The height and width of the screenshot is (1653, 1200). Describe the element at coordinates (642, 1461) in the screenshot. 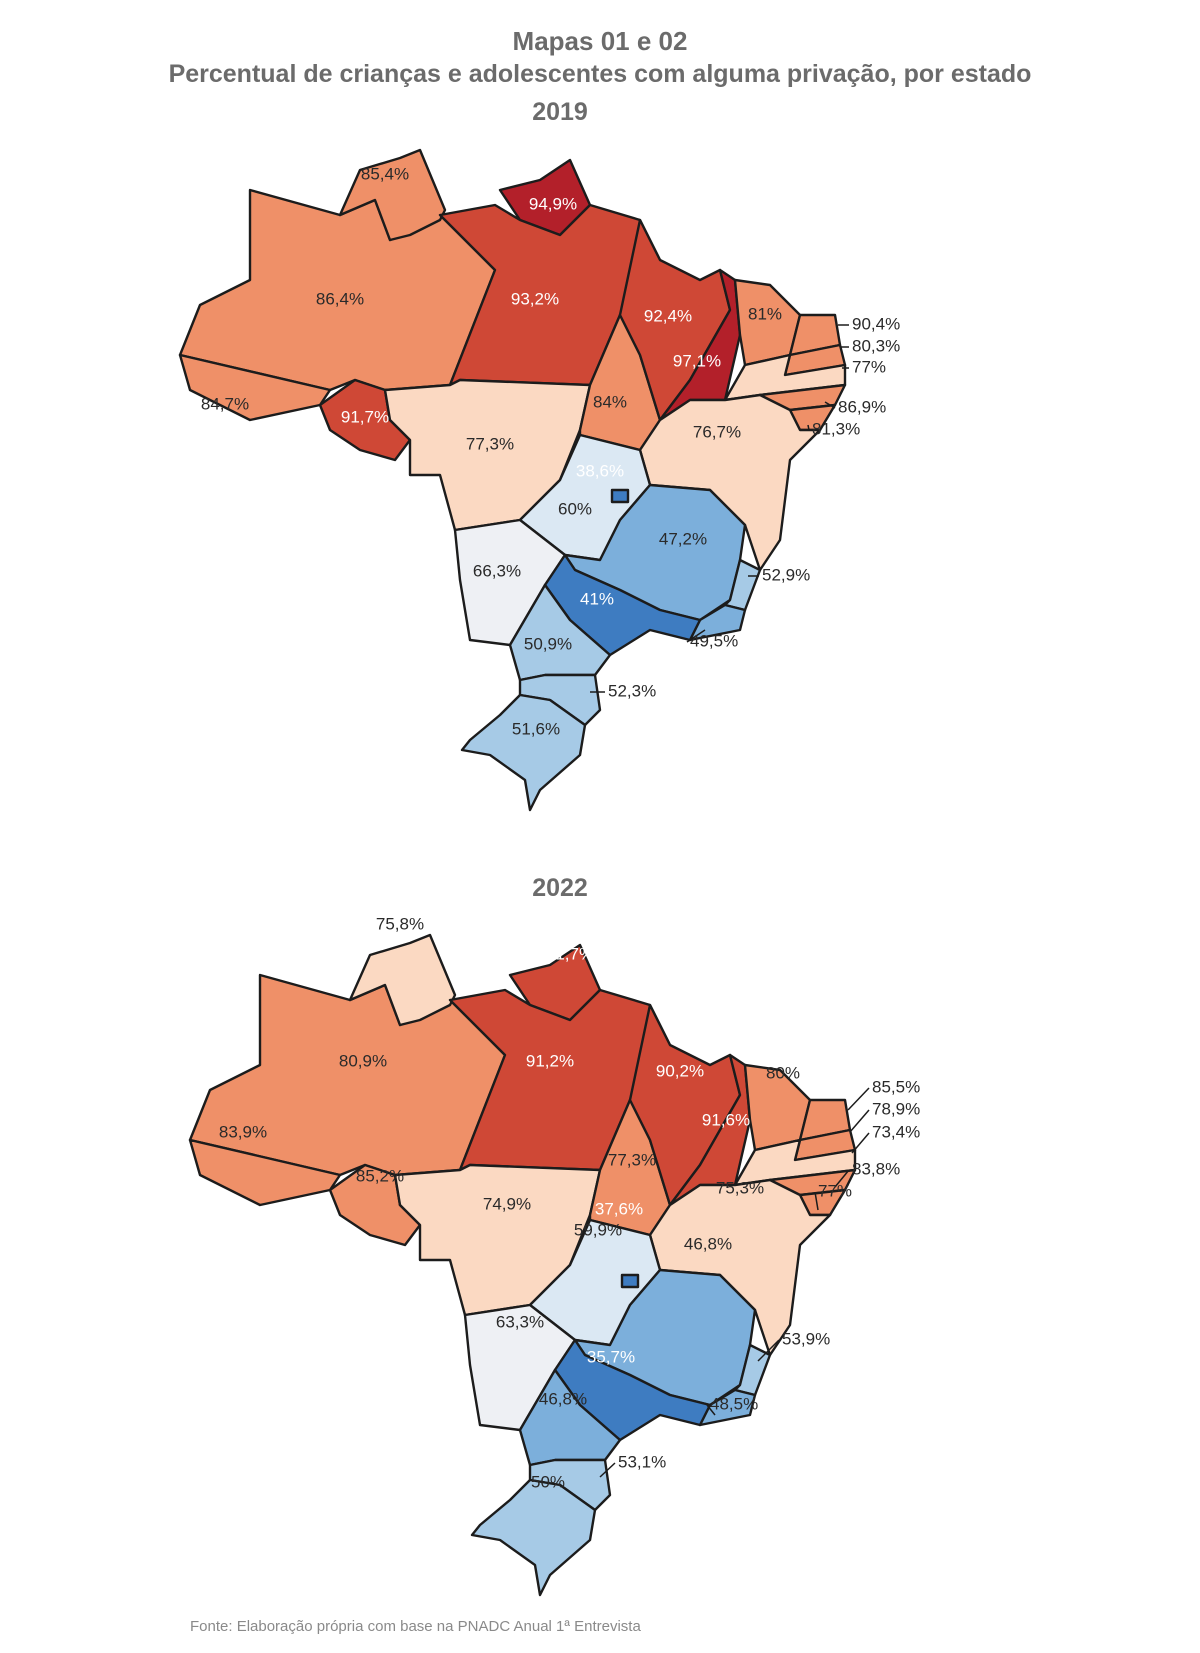

I see `label-sc: 53,1%` at that location.